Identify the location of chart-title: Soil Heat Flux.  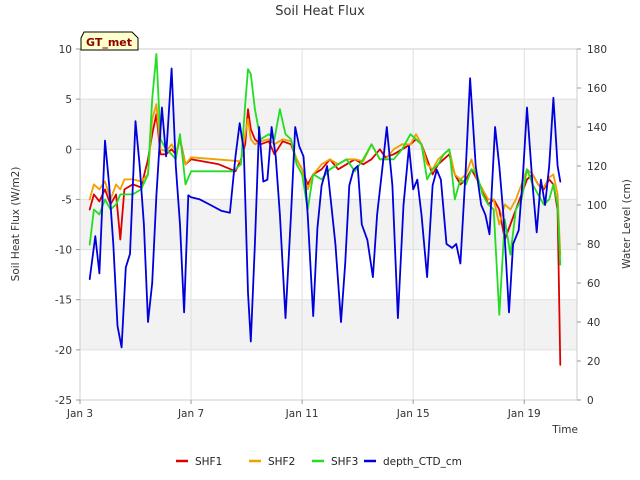
(320, 11).